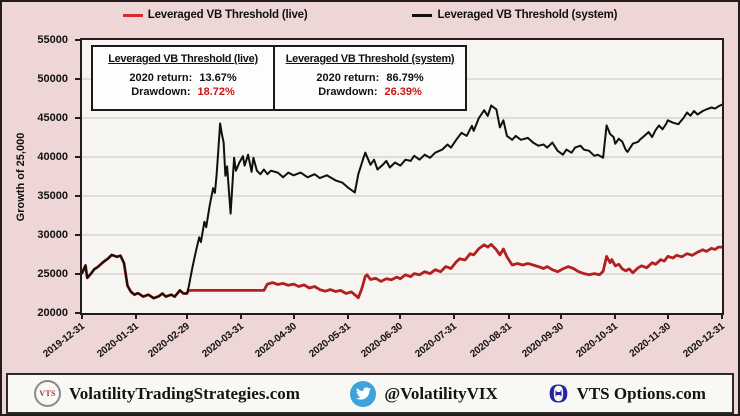  Describe the element at coordinates (218, 78) in the screenshot. I see `live-return-value: 13.67%` at that location.